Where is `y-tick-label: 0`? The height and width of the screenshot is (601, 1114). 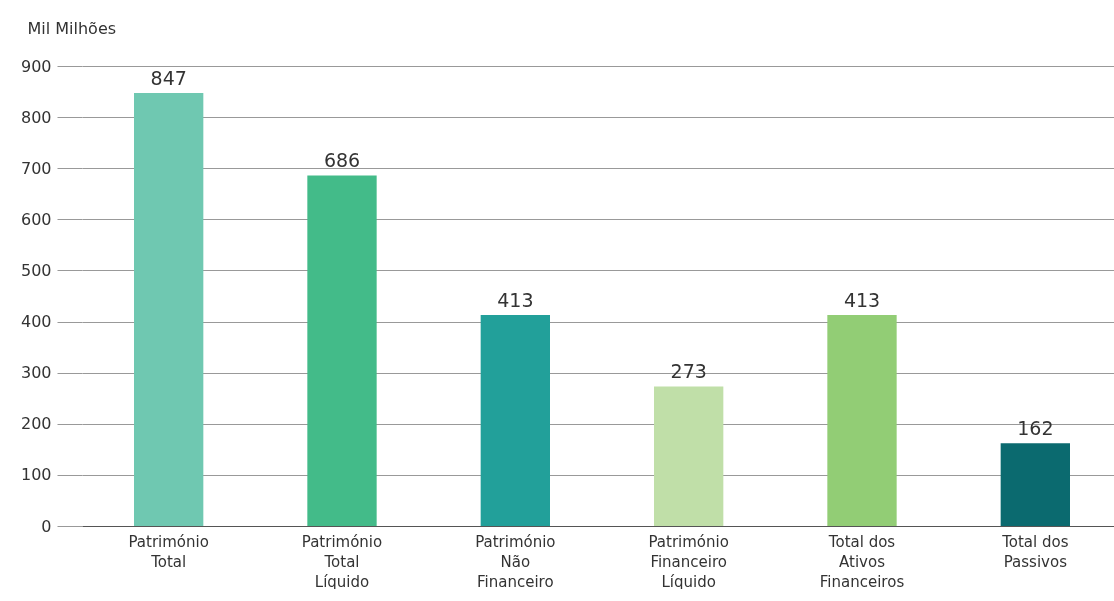
y-tick-label: 0 is located at coordinates (46, 526).